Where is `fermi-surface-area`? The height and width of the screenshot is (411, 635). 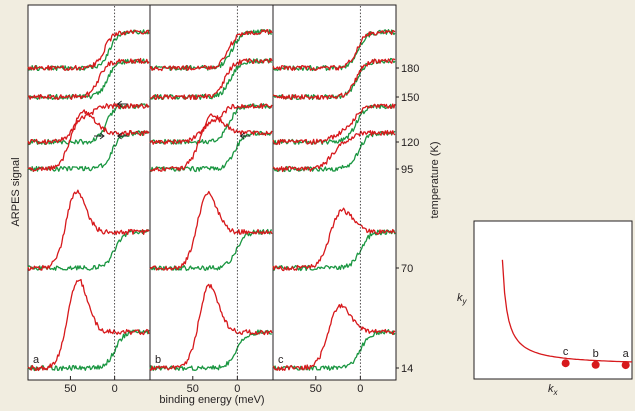 fermi-surface-area is located at coordinates (553, 300).